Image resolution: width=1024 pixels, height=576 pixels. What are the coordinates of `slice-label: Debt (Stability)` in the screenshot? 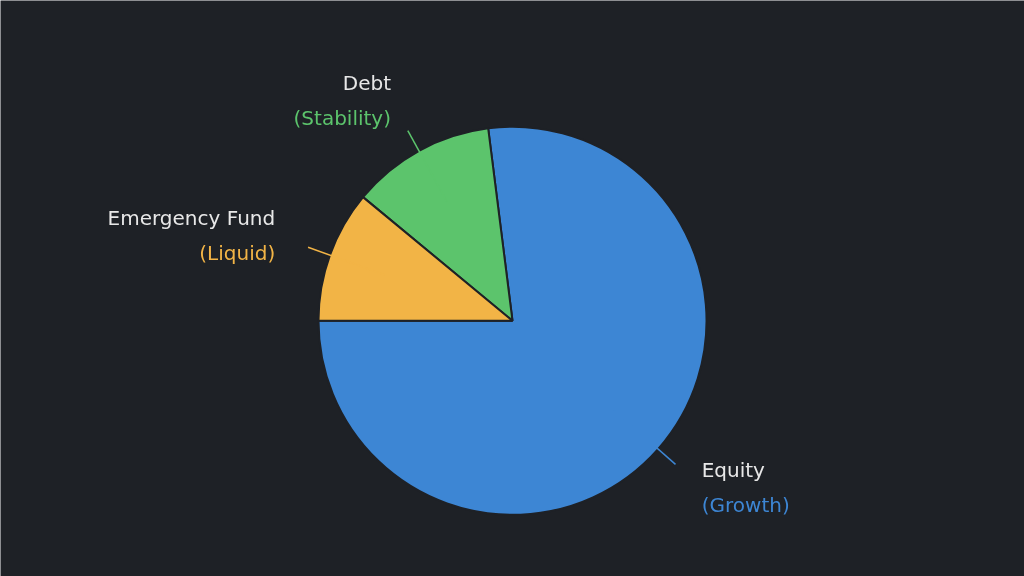 It's located at (342, 100).